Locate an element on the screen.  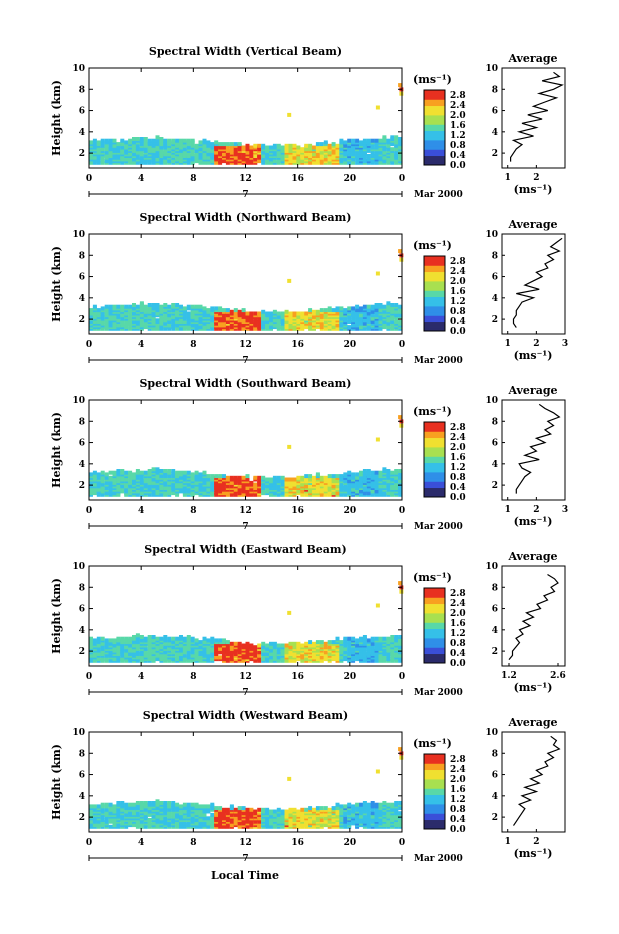
profile-line is located at coordinates (537, 448).